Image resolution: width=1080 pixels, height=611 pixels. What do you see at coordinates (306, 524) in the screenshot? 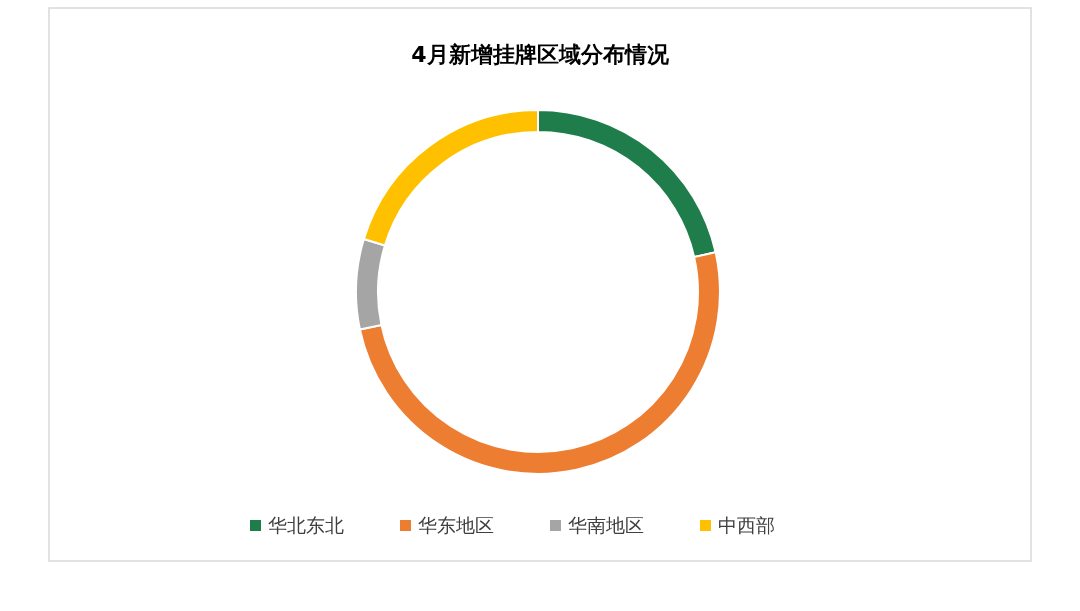
I see `legend-label: 华北东北` at bounding box center [306, 524].